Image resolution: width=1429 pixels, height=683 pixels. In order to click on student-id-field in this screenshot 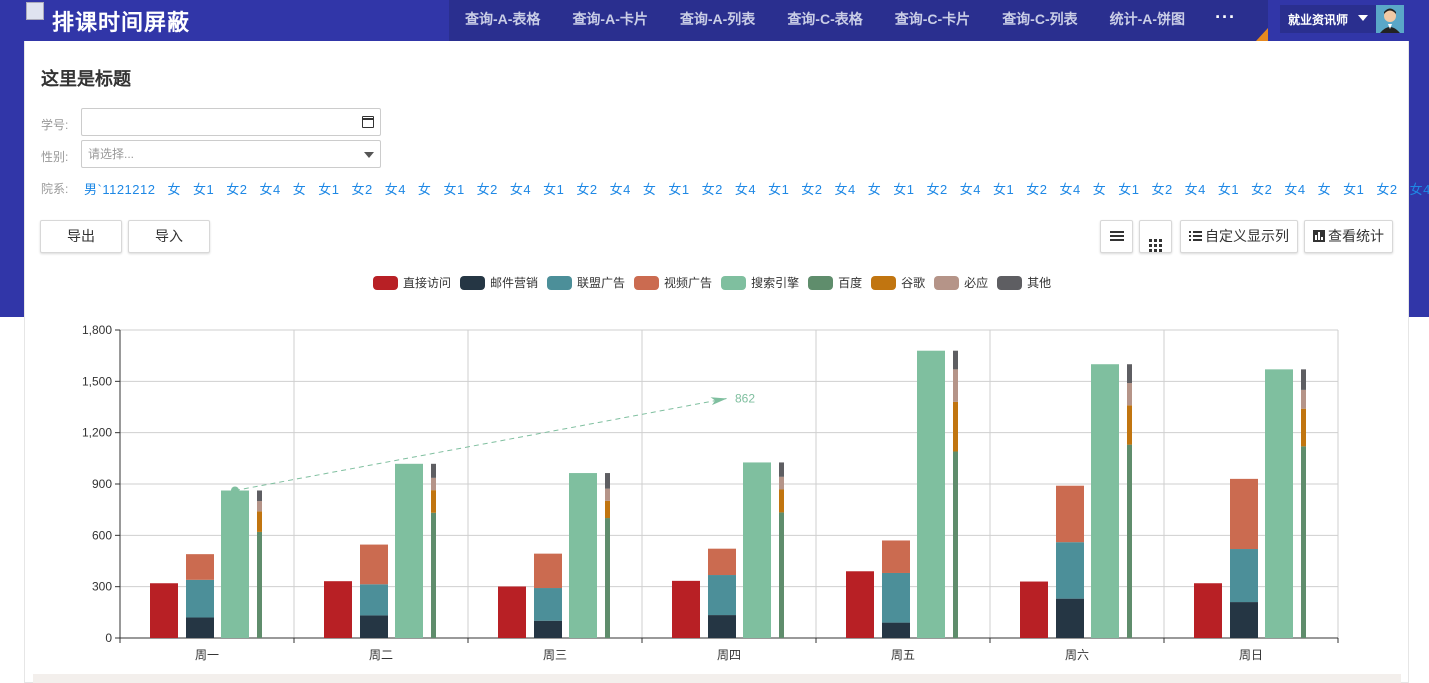, I will do `click(231, 122)`.